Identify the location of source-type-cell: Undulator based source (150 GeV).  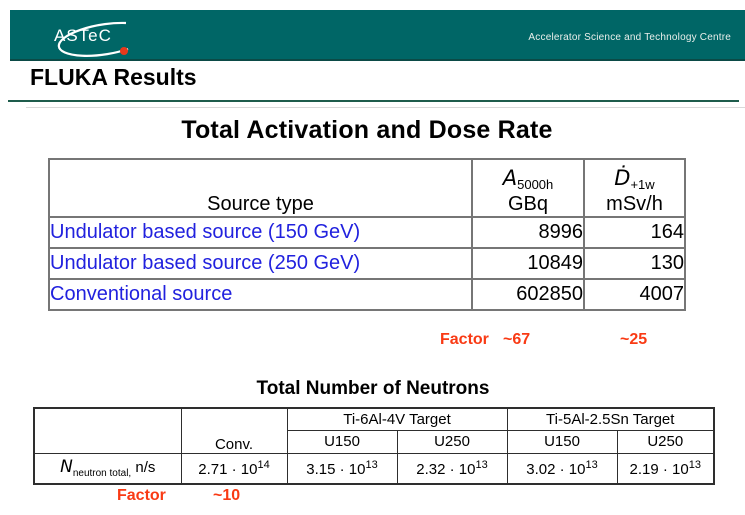
(260, 232).